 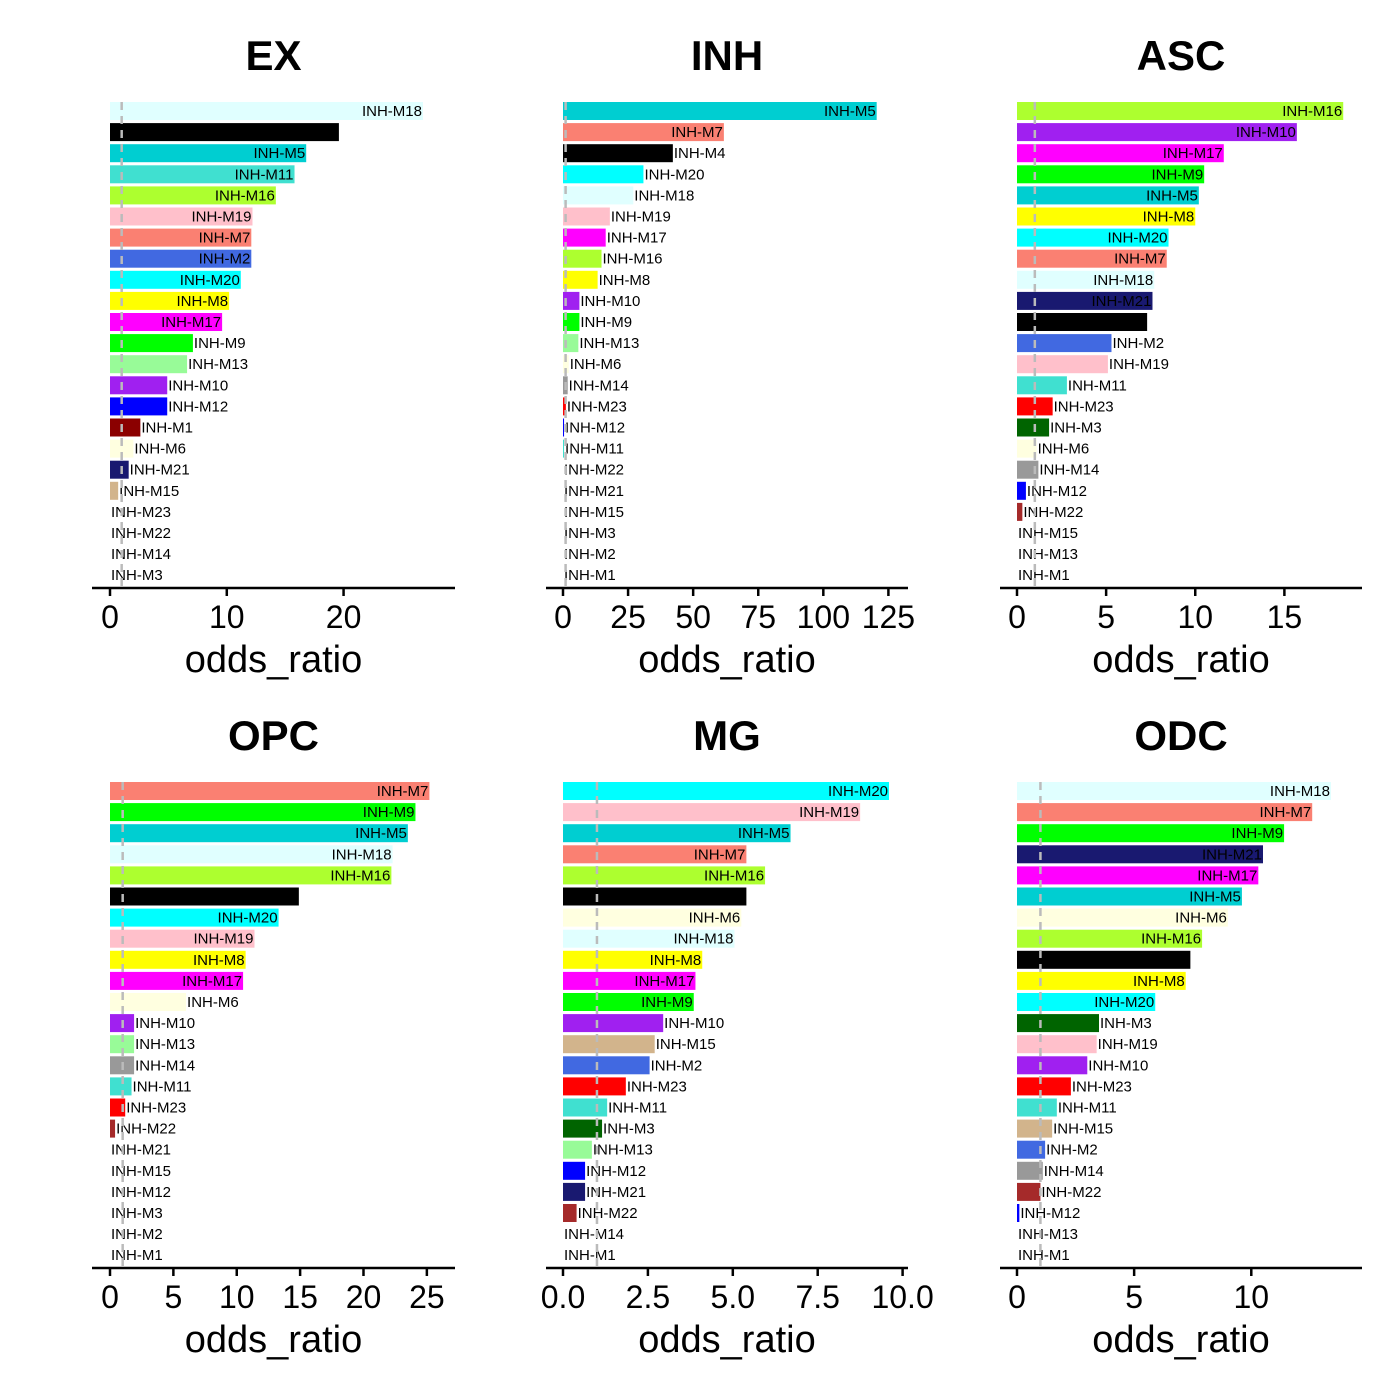 What do you see at coordinates (1181, 55) in the screenshot?
I see `panel-title: ASC` at bounding box center [1181, 55].